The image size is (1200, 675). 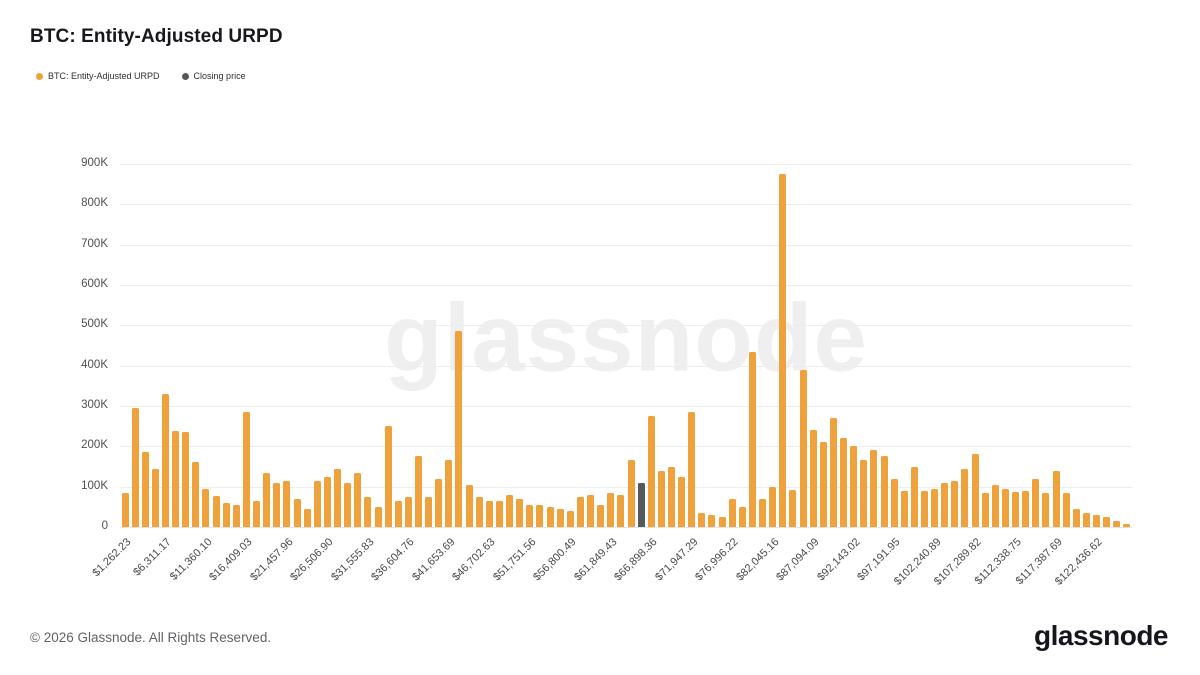 What do you see at coordinates (213, 76) in the screenshot?
I see `legend-item-closing-price: Closing price` at bounding box center [213, 76].